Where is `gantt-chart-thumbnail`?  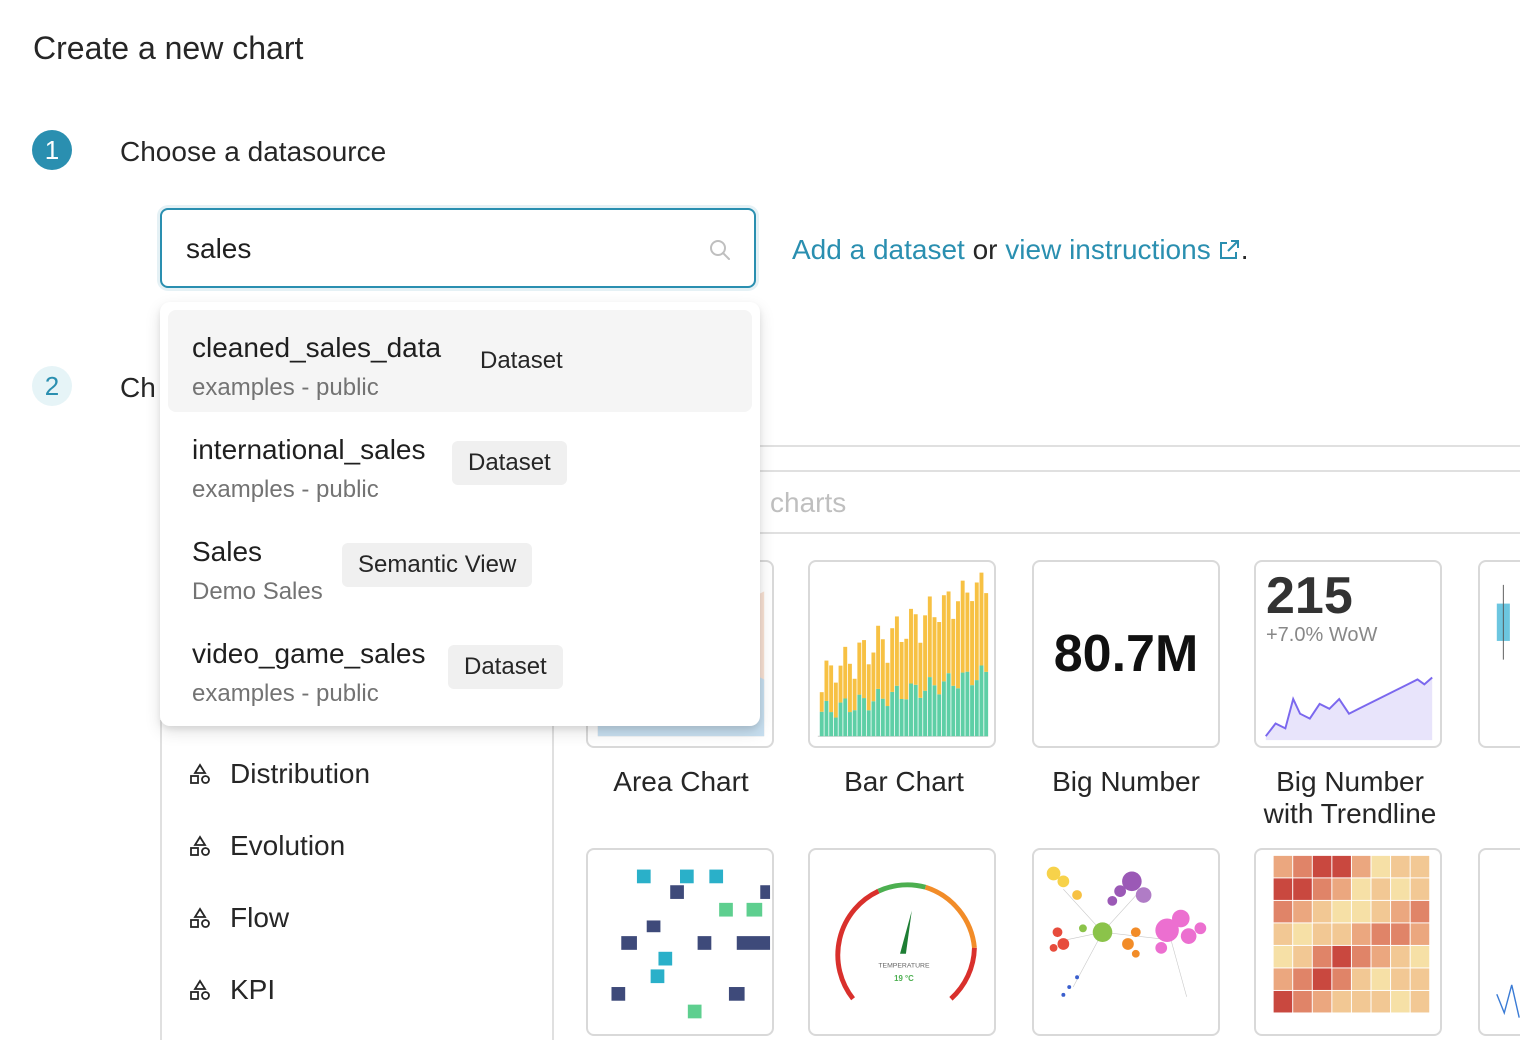
gantt-chart-thumbnail is located at coordinates (691, 944).